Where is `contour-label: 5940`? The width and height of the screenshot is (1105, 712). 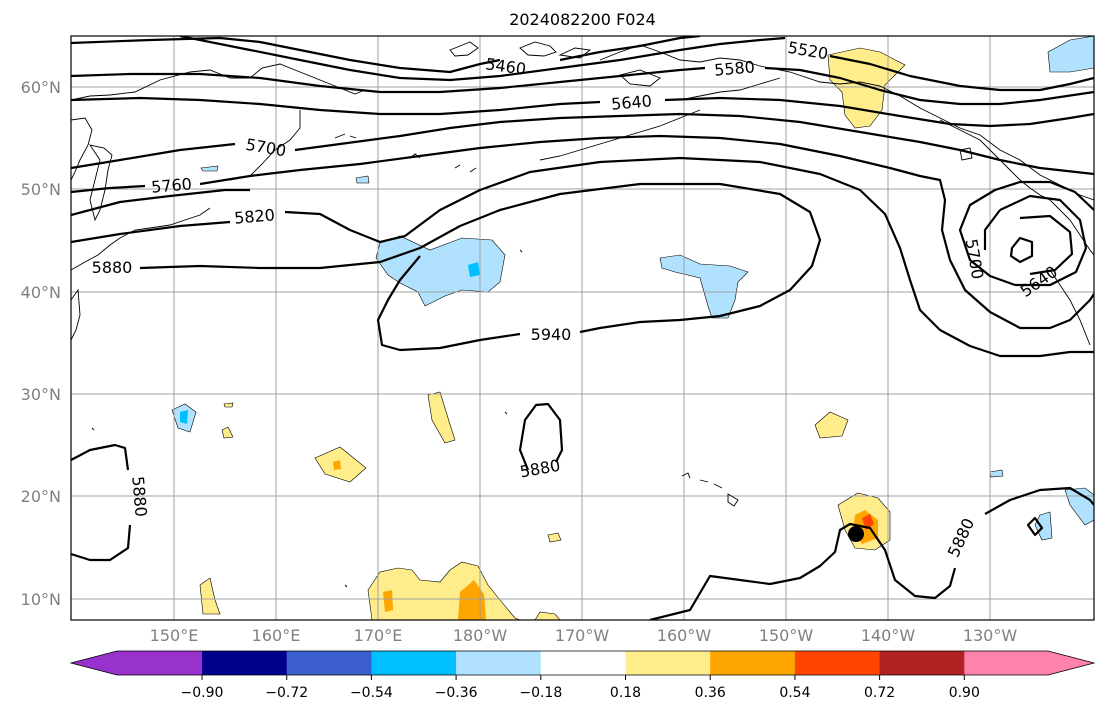 contour-label: 5940 is located at coordinates (551, 334).